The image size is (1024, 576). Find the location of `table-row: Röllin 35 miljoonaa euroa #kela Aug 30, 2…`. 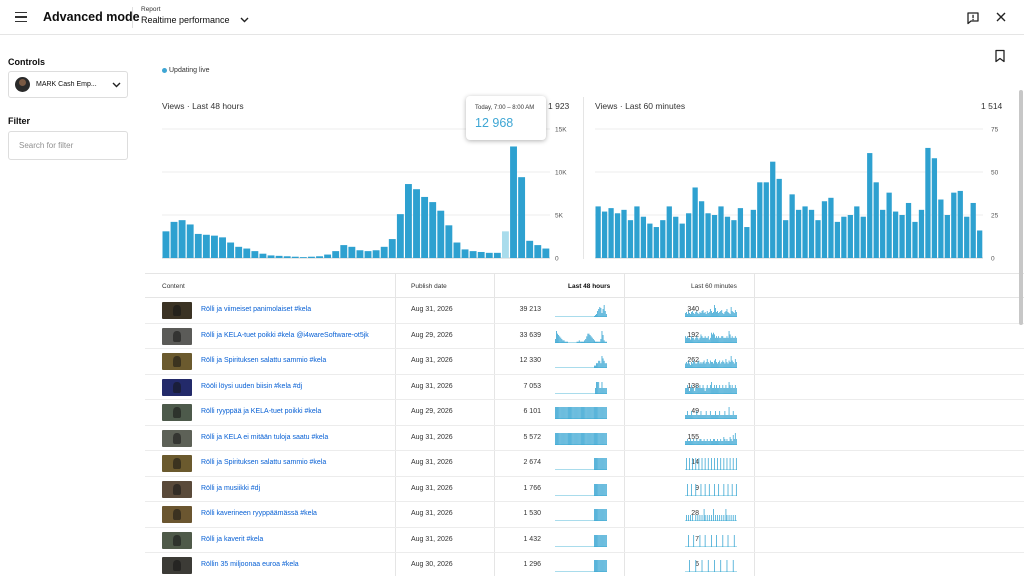

table-row: Röllin 35 miljoonaa euroa #kela Aug 30, 2… is located at coordinates (584, 564).